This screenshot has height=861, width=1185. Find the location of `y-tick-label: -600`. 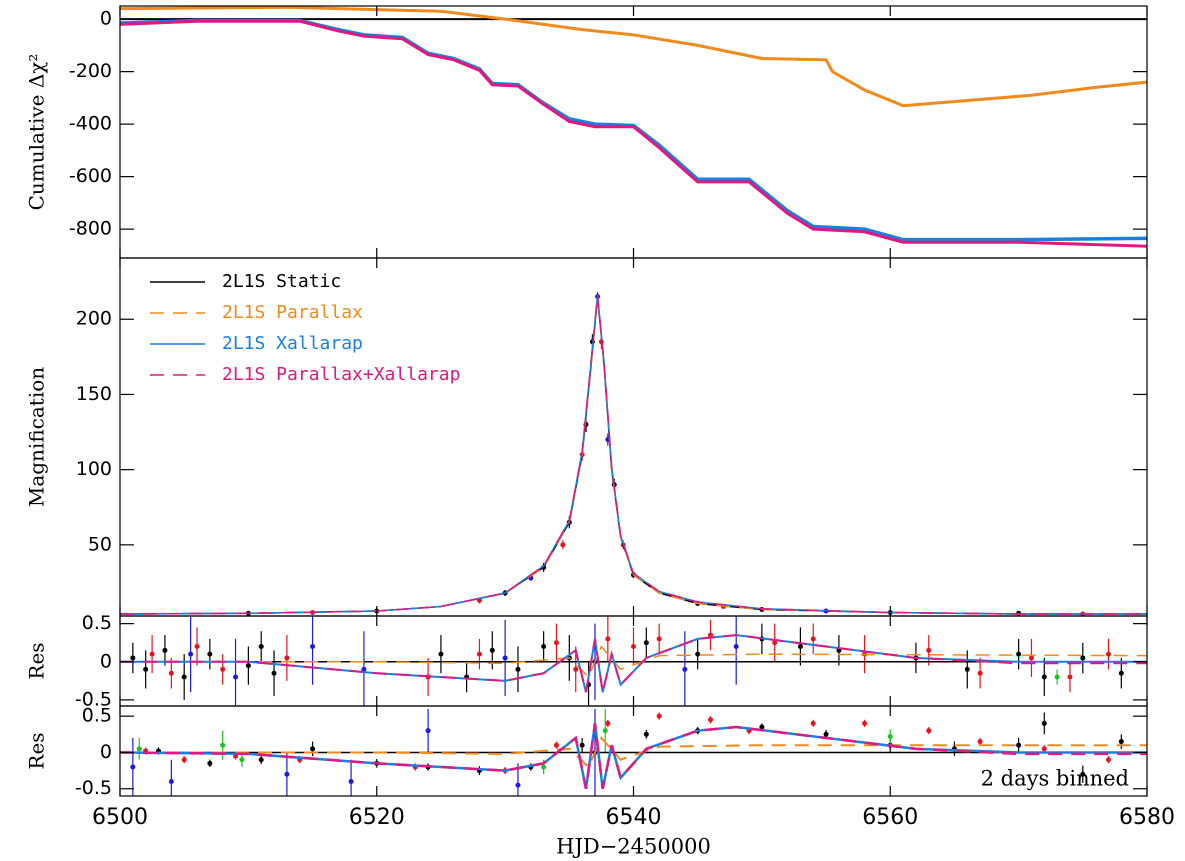

y-tick-label: -600 is located at coordinates (90, 176).